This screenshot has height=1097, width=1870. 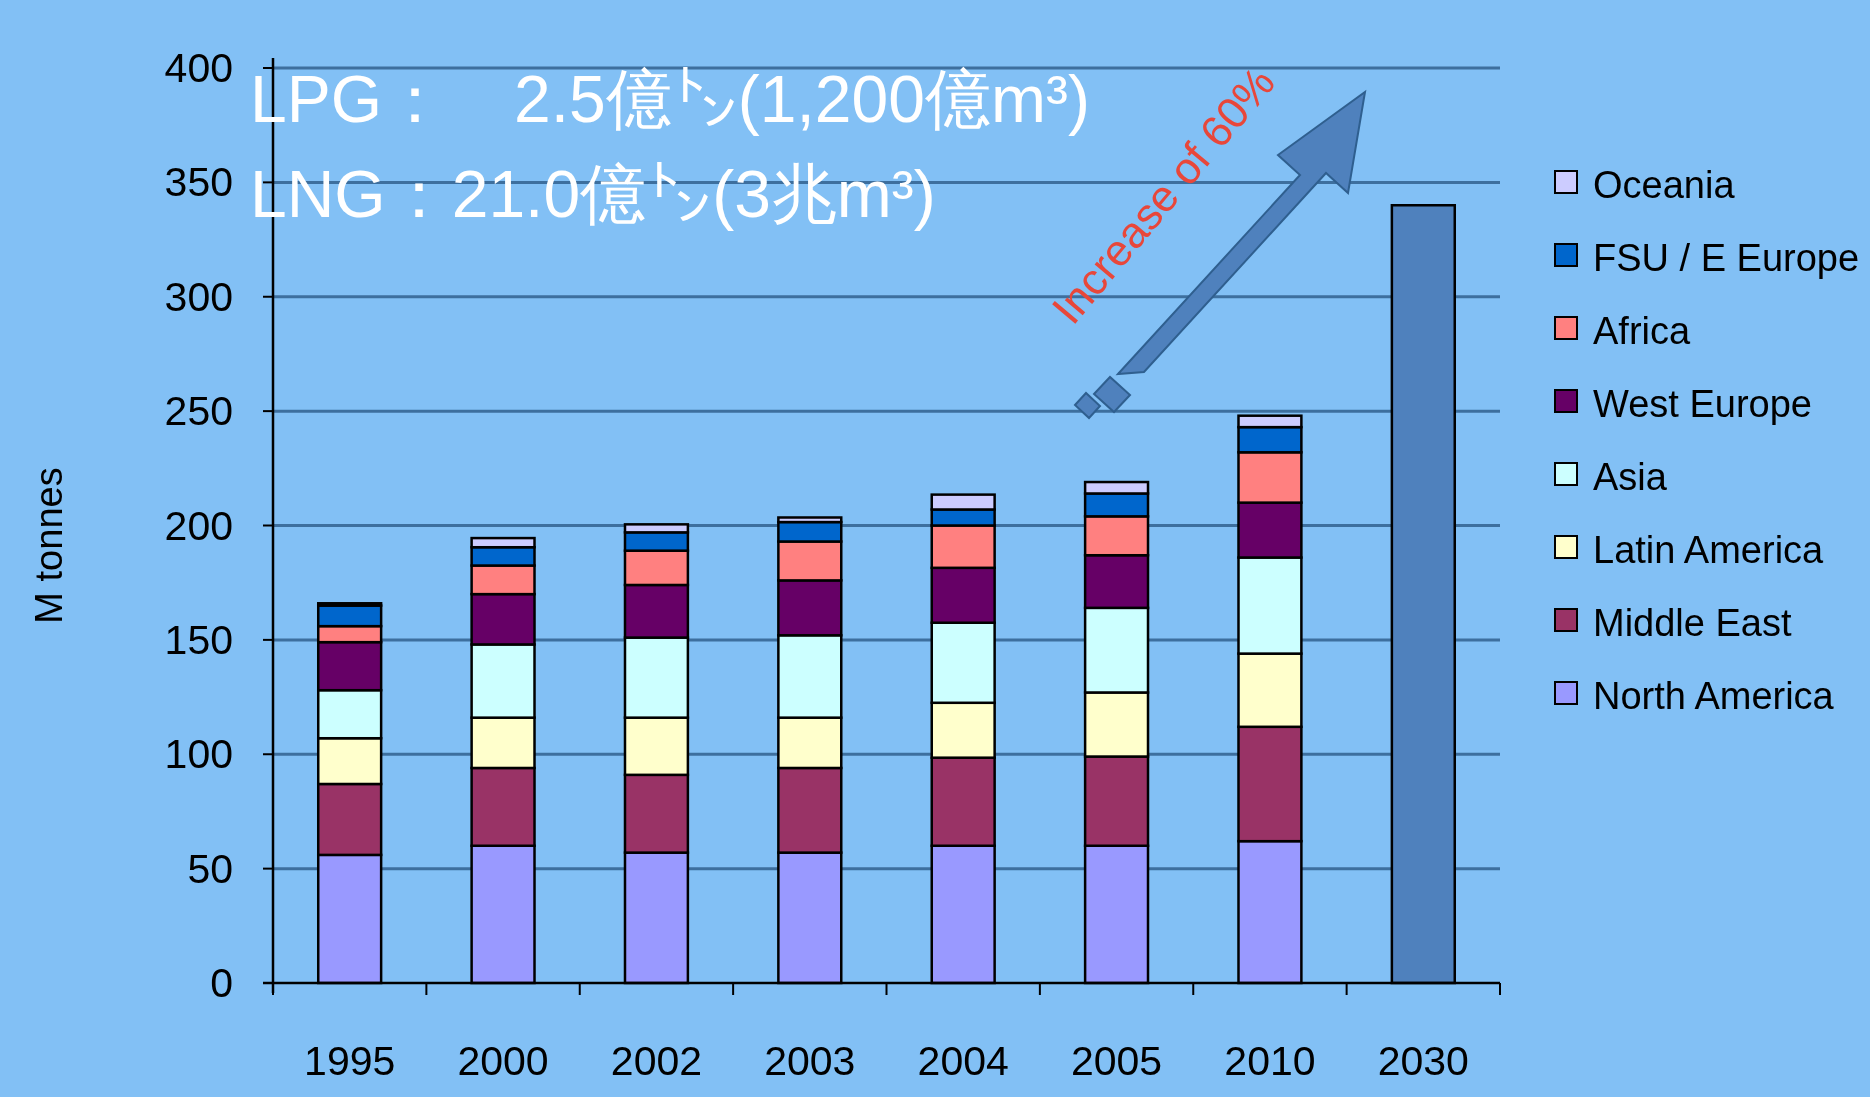 What do you see at coordinates (350, 1061) in the screenshot?
I see `x-tick-label: 1995` at bounding box center [350, 1061].